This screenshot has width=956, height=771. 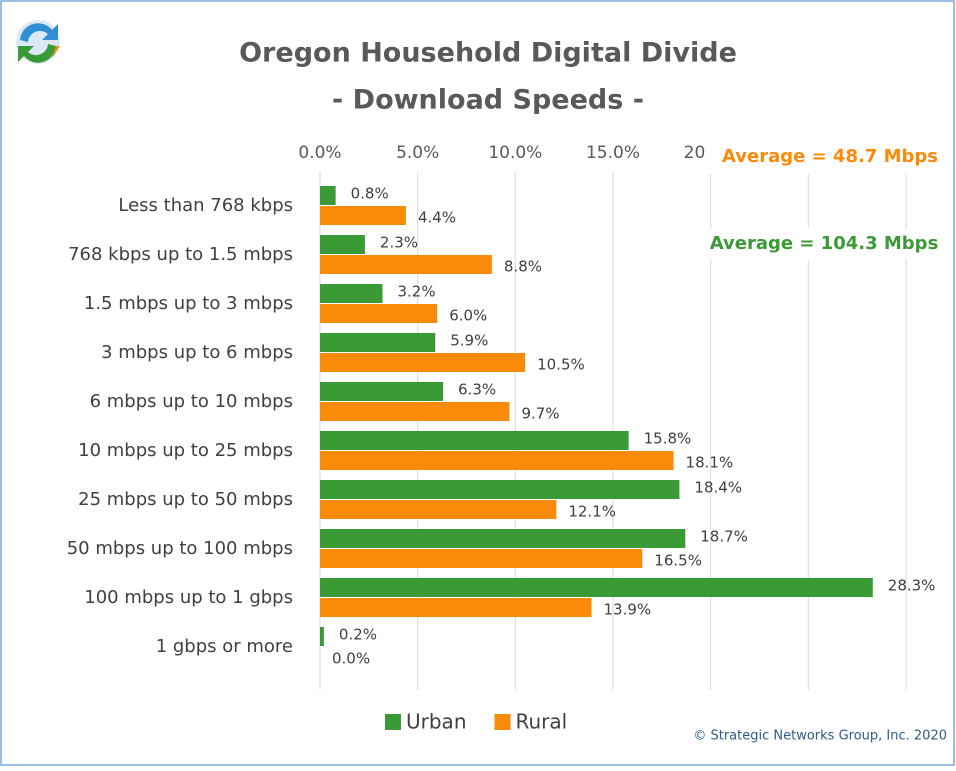 I want to click on data-label: 18.4%, so click(x=718, y=488).